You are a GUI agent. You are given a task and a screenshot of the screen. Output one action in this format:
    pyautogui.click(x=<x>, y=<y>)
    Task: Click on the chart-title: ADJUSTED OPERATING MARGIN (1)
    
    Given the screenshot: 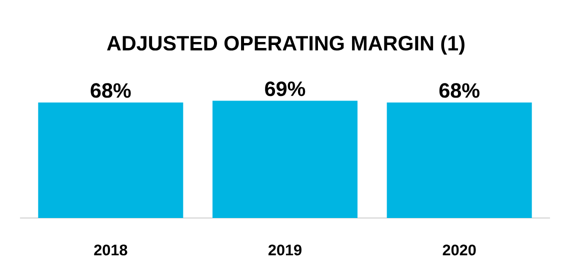 What is the action you would take?
    pyautogui.click(x=285, y=45)
    